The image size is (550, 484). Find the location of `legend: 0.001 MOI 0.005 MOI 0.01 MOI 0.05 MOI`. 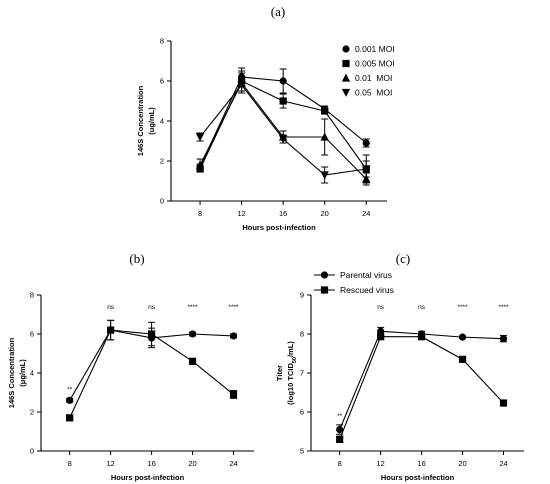

legend: 0.001 MOI 0.005 MOI 0.01 MOI 0.05 MOI is located at coordinates (368, 71).